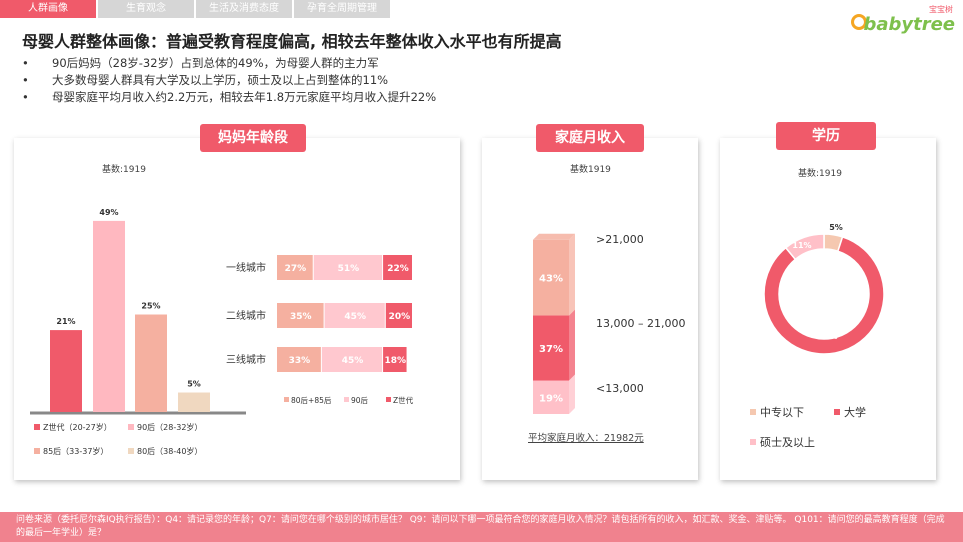 This screenshot has width=963, height=542. Describe the element at coordinates (782, 412) in the screenshot. I see `edu-legend-label: 中专以下` at that location.